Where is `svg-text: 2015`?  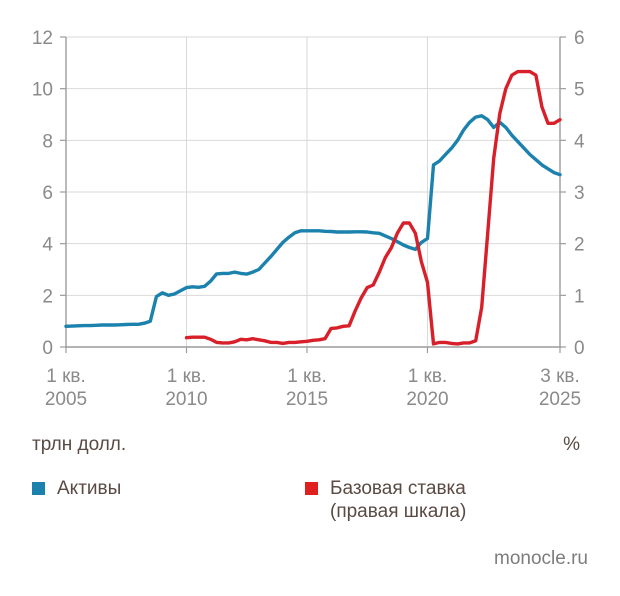
svg-text: 2015 is located at coordinates (307, 399).